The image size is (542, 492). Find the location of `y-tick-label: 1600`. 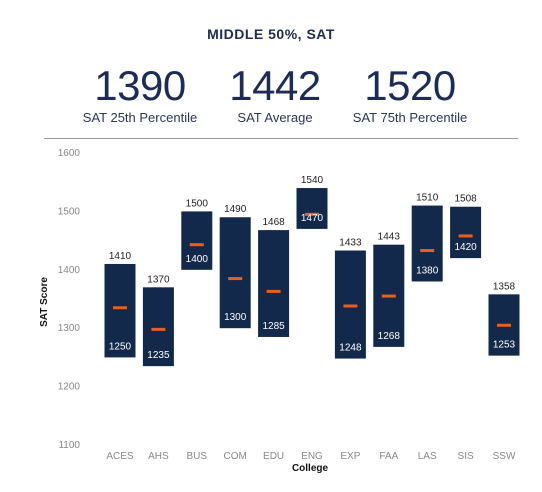

y-tick-label: 1600 is located at coordinates (69, 153).